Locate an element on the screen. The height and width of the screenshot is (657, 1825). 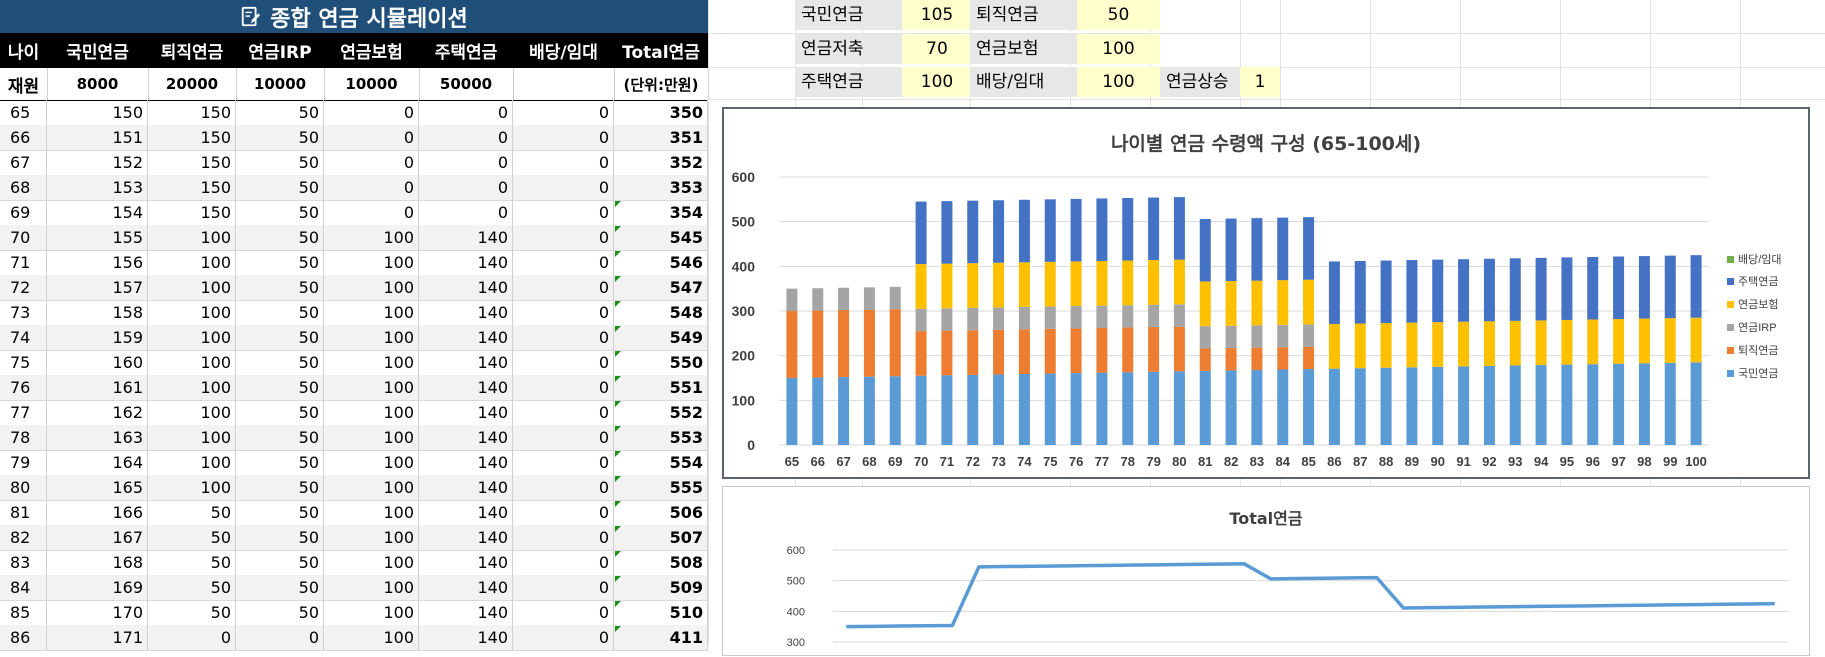
header-col-housing: 주택연금 is located at coordinates (466, 52).